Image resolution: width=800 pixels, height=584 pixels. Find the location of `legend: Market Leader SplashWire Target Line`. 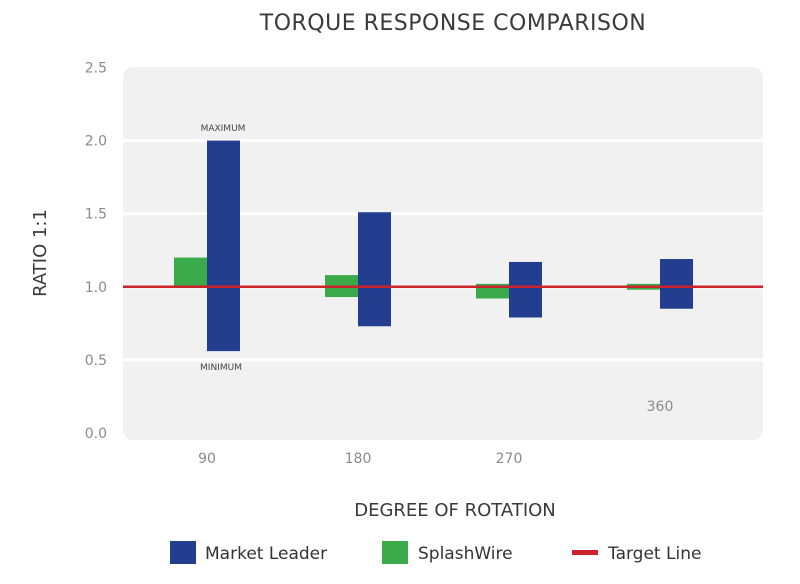

legend: Market Leader SplashWire Target Line is located at coordinates (435, 552).